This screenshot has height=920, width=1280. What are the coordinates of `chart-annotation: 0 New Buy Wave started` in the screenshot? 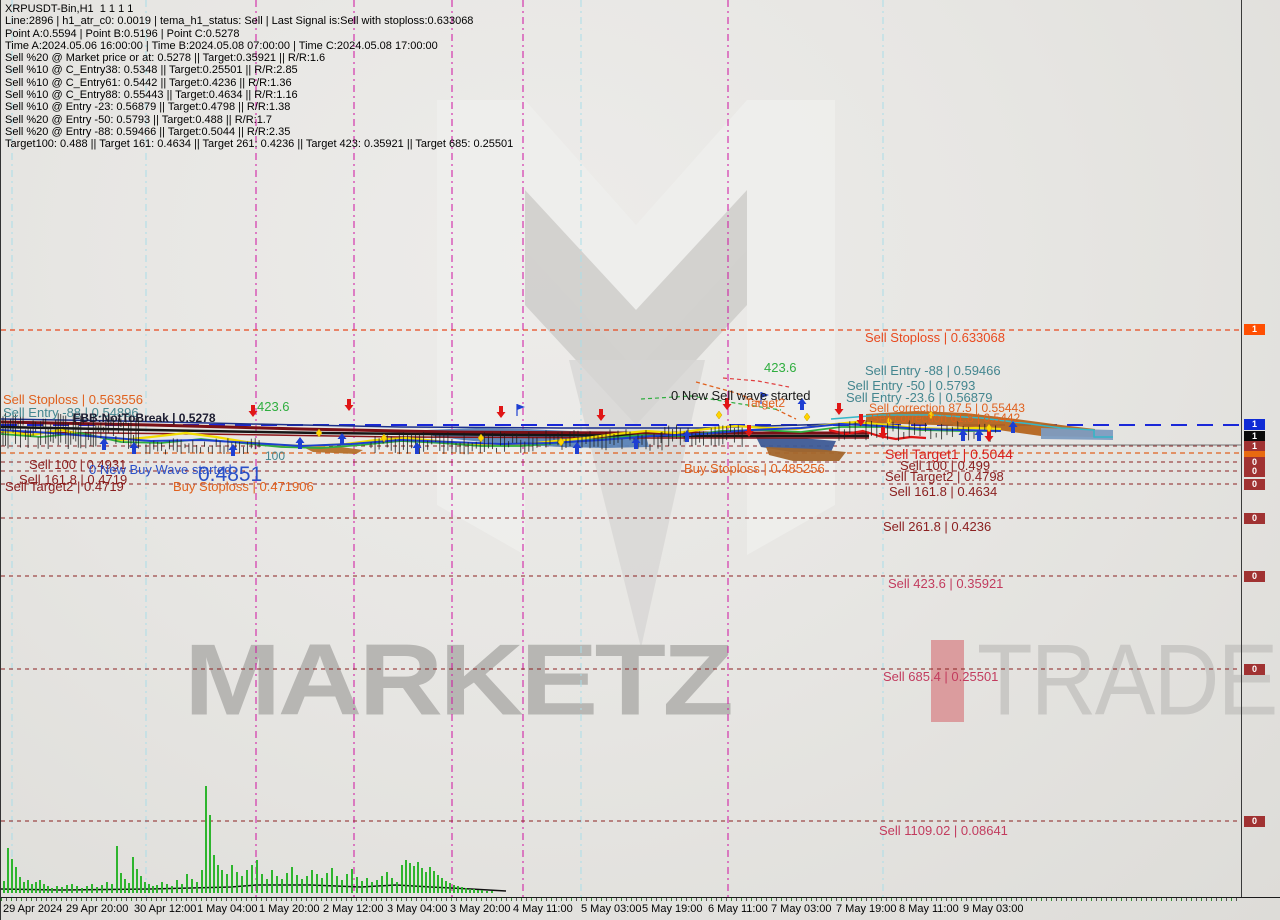 It's located at (160, 469).